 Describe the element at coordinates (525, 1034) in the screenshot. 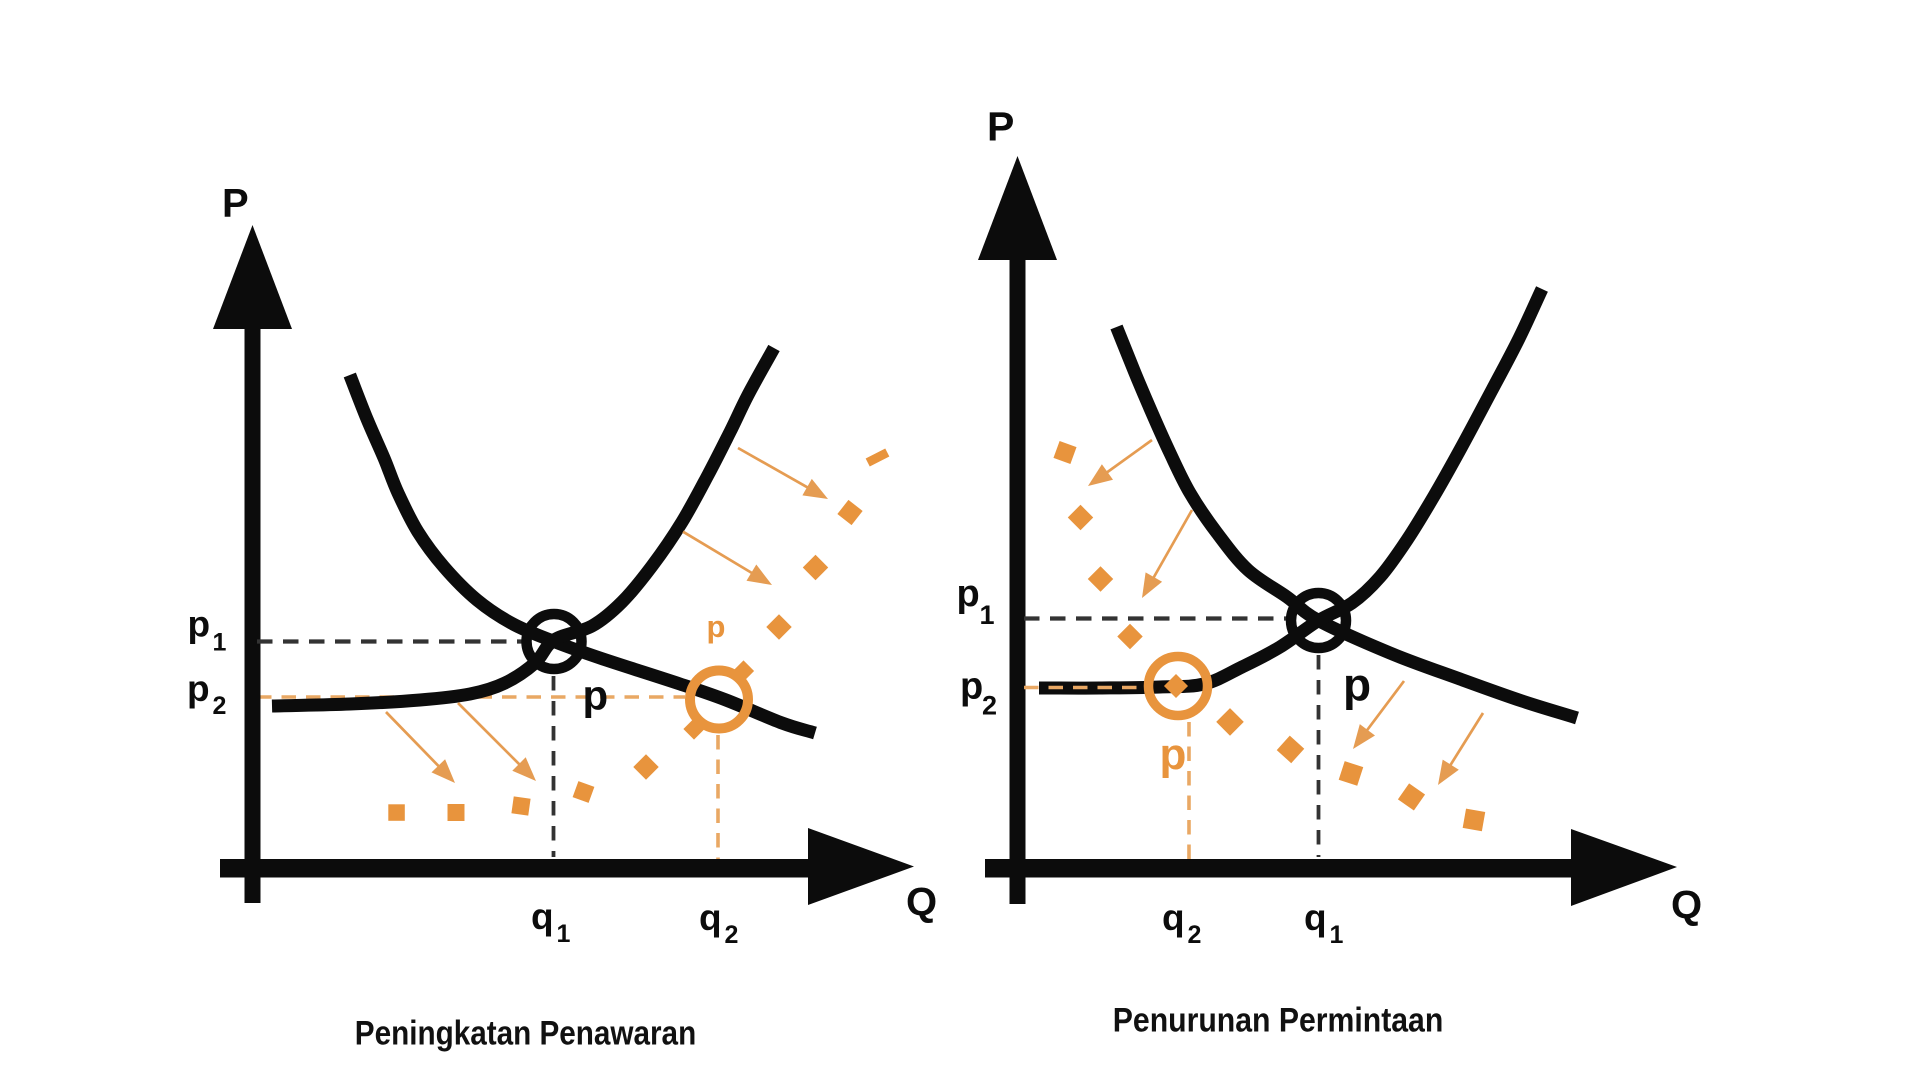

I see `svg-text: Peningkatan Penawaran` at that location.